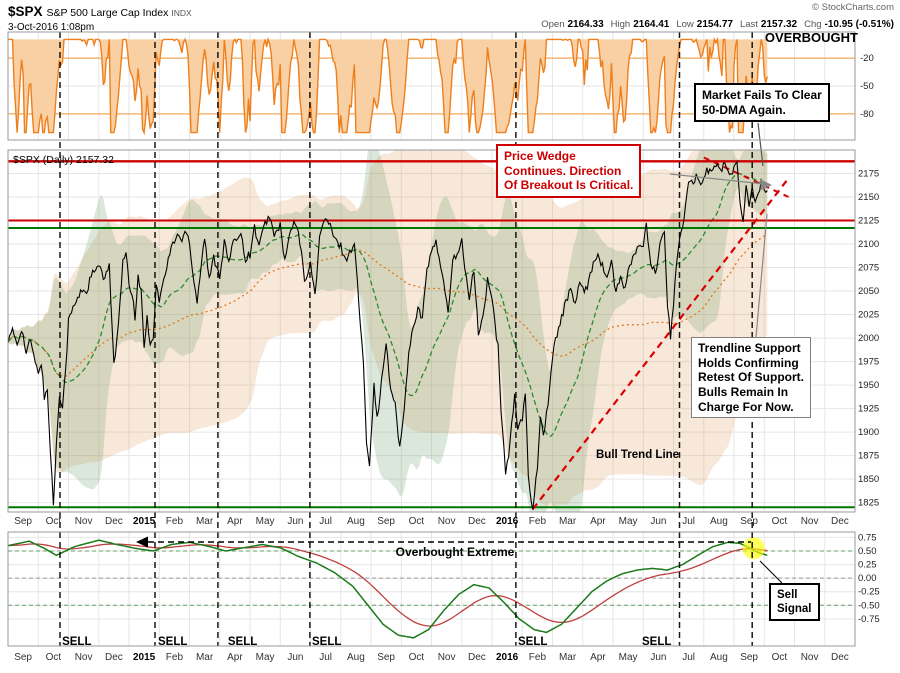 This screenshot has width=900, height=673. I want to click on timestamp: 3-Oct-2016 1:08pm, so click(51, 27).